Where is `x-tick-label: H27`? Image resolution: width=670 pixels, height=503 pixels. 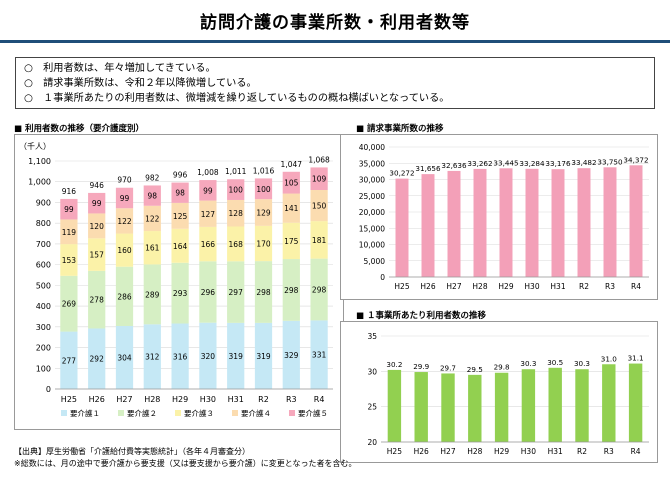 x-tick-label: H27 is located at coordinates (447, 451).